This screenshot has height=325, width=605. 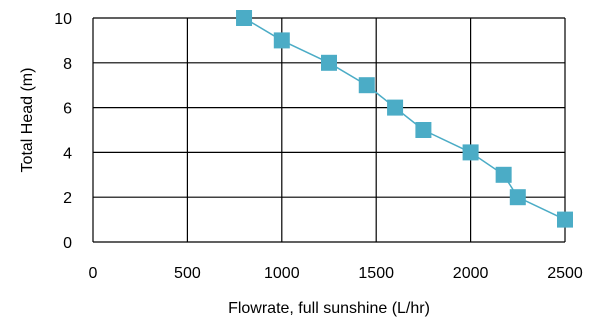 I want to click on x-axis-title: Flowrate, full sunshine (L/hr), so click(x=329, y=308).